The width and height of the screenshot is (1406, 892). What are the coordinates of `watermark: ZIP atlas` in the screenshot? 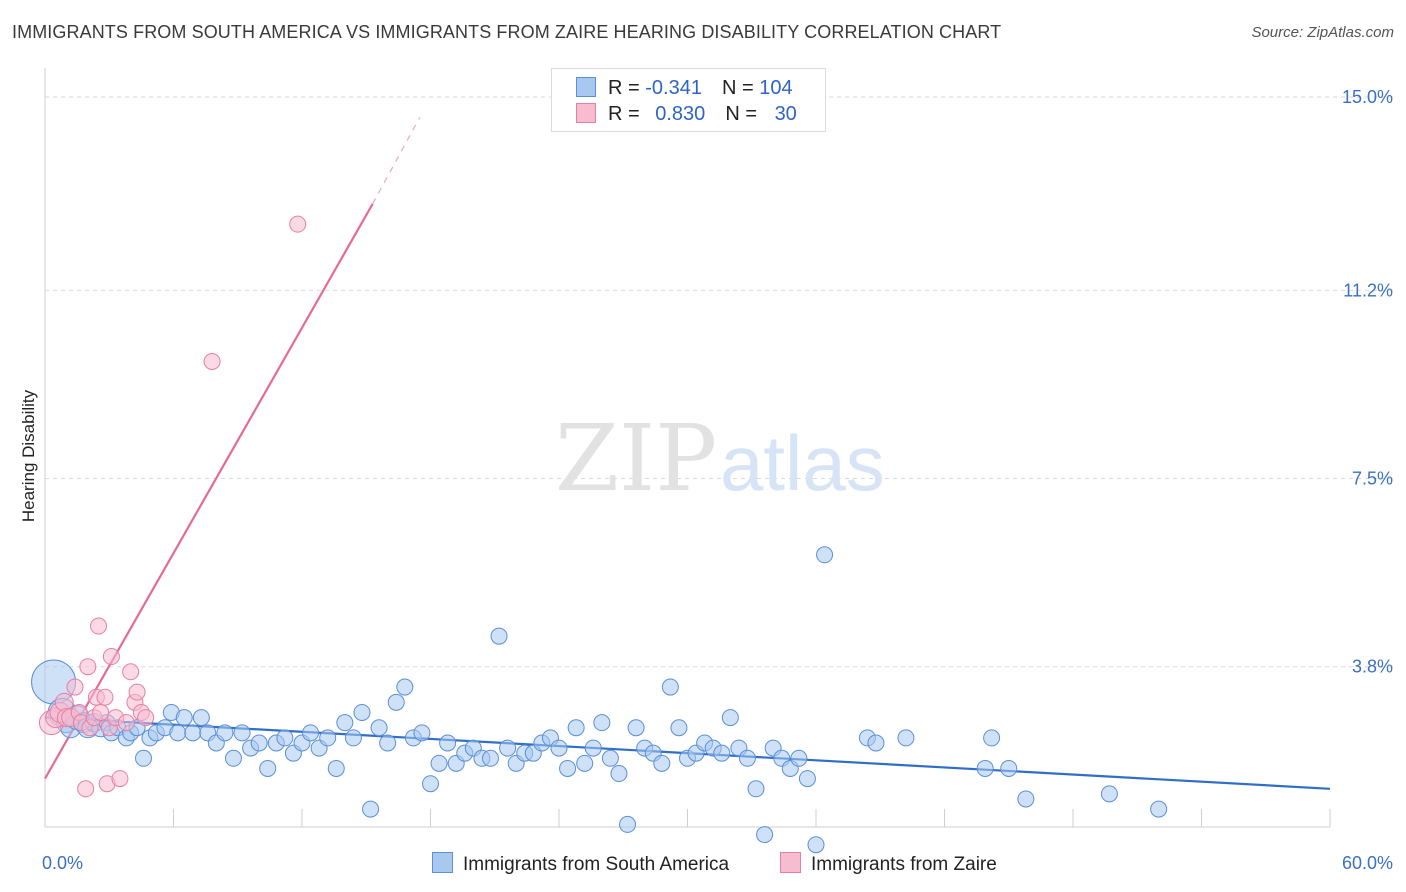 It's located at (720, 458).